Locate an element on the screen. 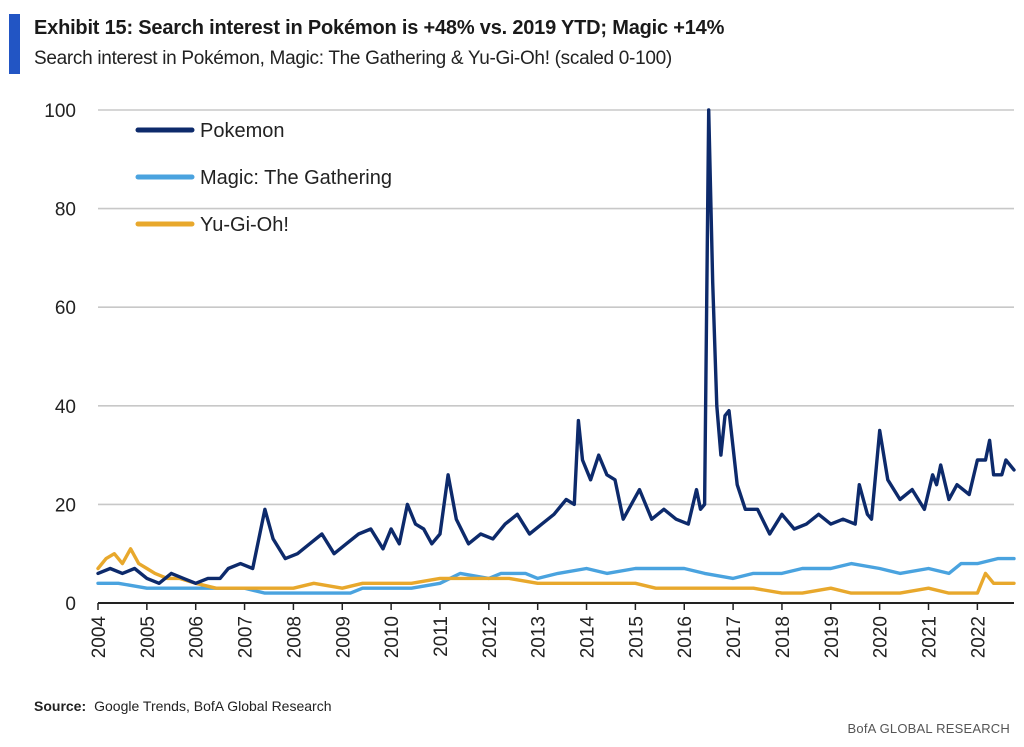 The width and height of the screenshot is (1024, 747). legend-label-yu-gi-oh: Yu-Gi-Oh! is located at coordinates (244, 225).